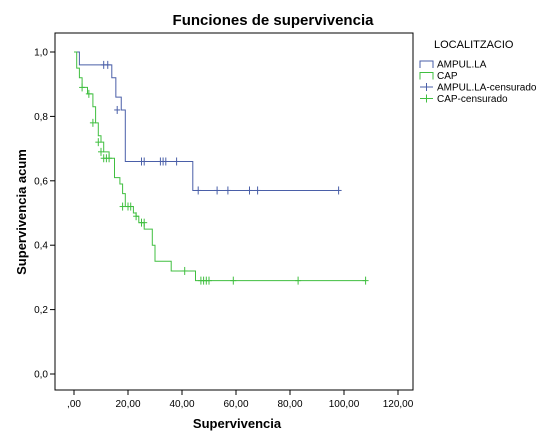  Describe the element at coordinates (274, 20) in the screenshot. I see `chart-title: Funciones de supervivencia` at that location.